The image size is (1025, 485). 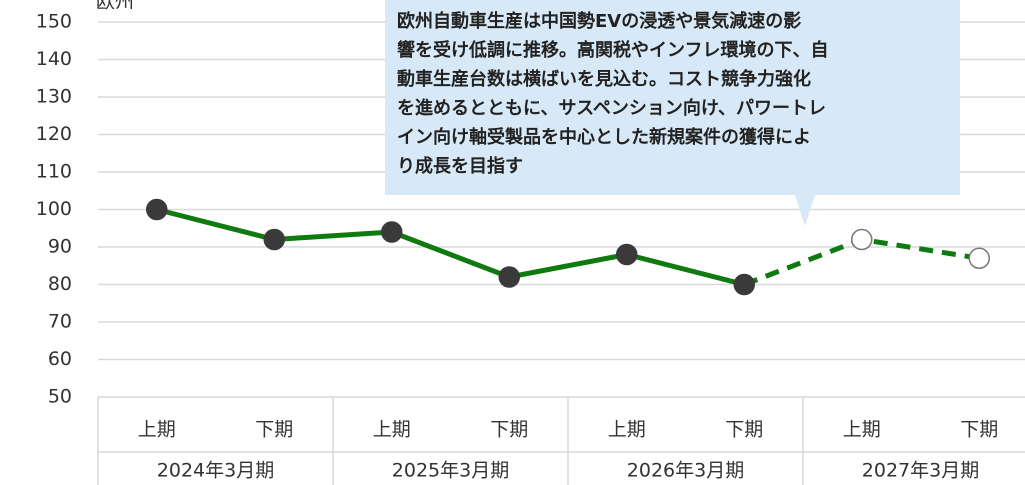 I want to click on y-tick-label: 130, so click(x=54, y=97).